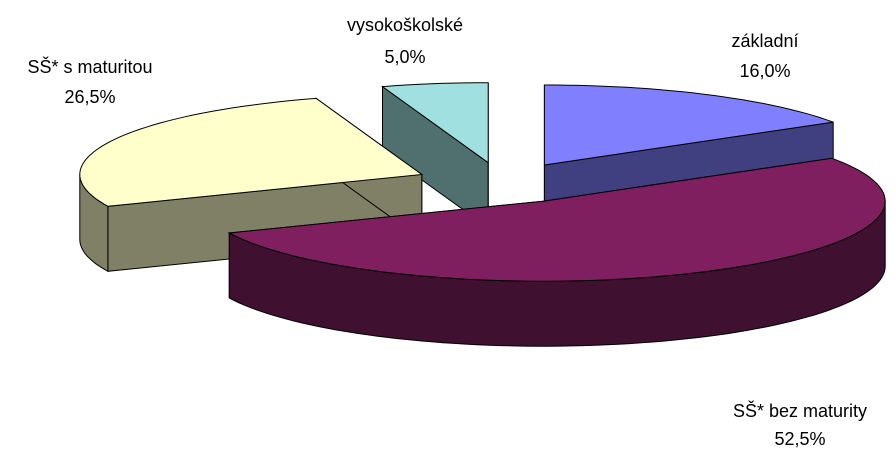  I want to click on category-label: základní, so click(764, 41).